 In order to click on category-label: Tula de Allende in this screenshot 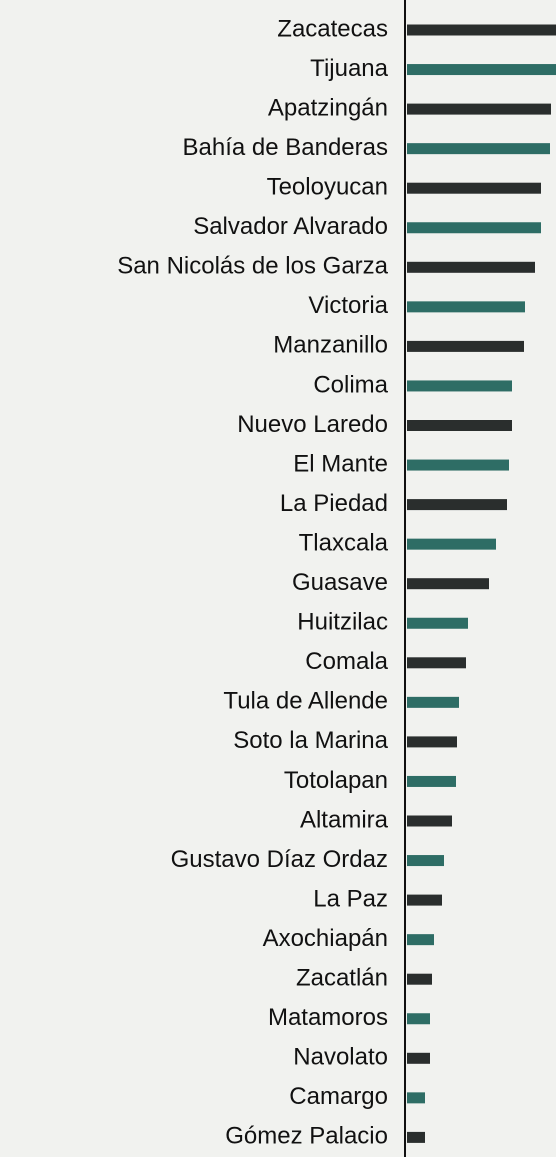, I will do `click(305, 701)`.